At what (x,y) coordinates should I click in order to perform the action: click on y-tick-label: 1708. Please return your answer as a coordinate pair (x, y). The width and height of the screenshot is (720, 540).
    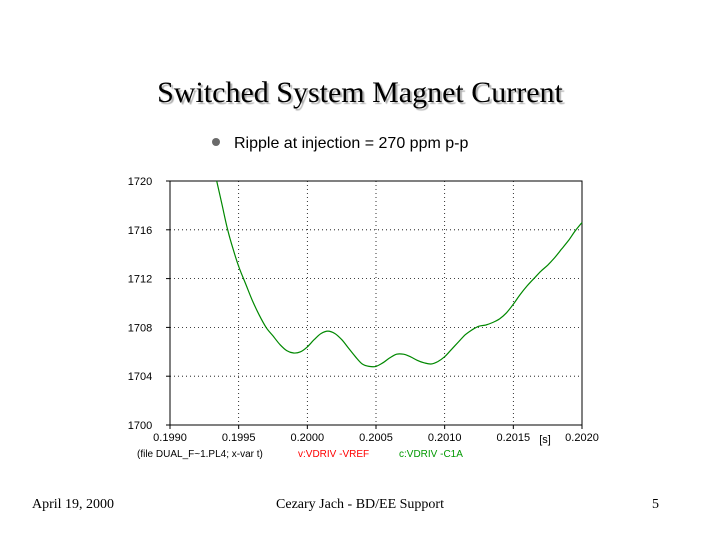
    Looking at the image, I should click on (140, 328).